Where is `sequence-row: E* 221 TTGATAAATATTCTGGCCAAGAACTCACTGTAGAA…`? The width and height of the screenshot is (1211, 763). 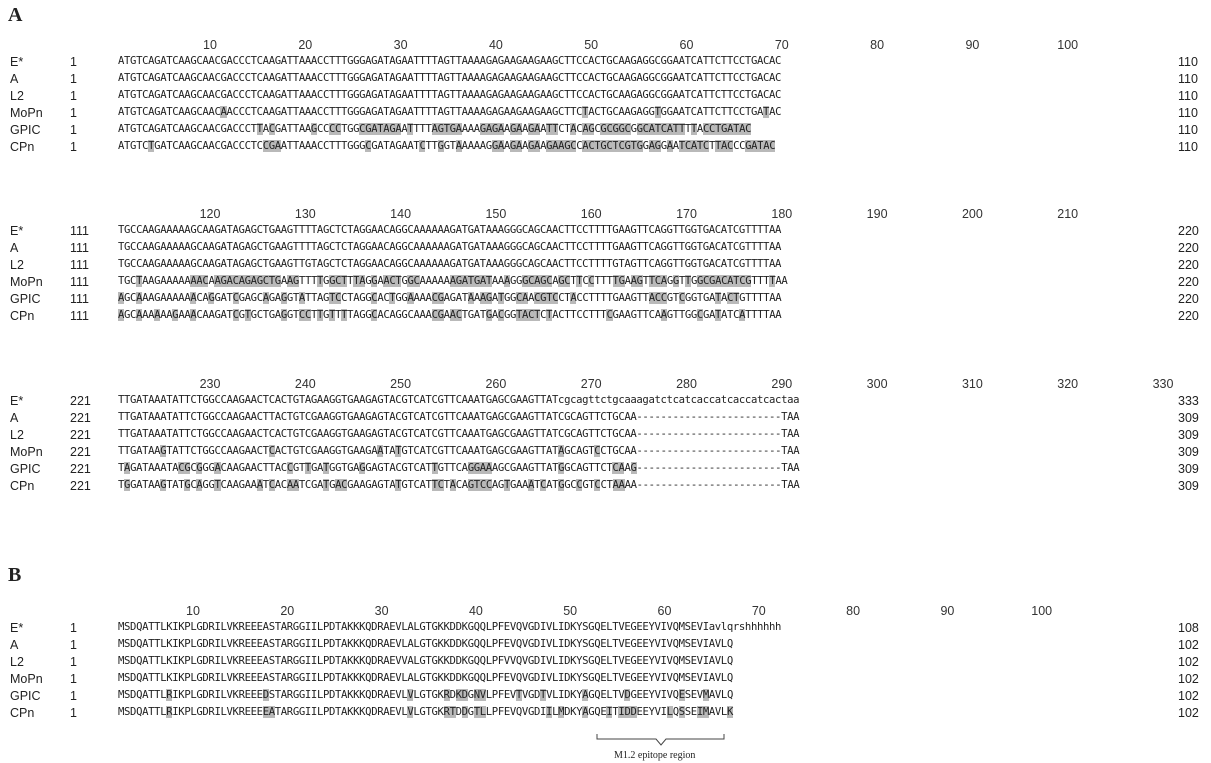 sequence-row: E* 221 TTGATAAATATTCTGGCCAAGAACTCACTGTAGAA… is located at coordinates (605, 402).